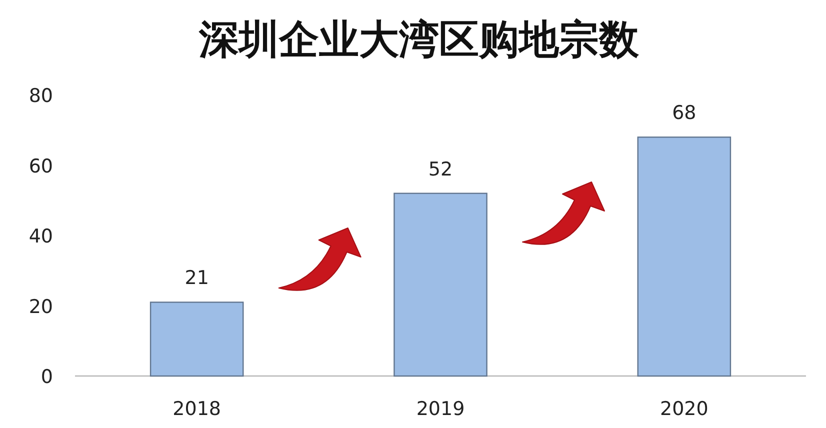  What do you see at coordinates (440, 409) in the screenshot?
I see `x-tick-label: 2019` at bounding box center [440, 409].